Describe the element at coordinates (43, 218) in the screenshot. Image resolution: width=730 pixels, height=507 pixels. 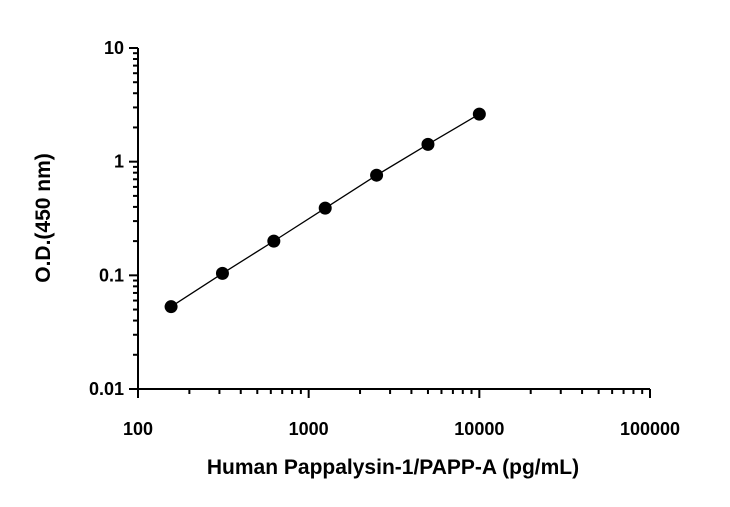
I see `y-axis-title: O.D.(450 nm)` at that location.